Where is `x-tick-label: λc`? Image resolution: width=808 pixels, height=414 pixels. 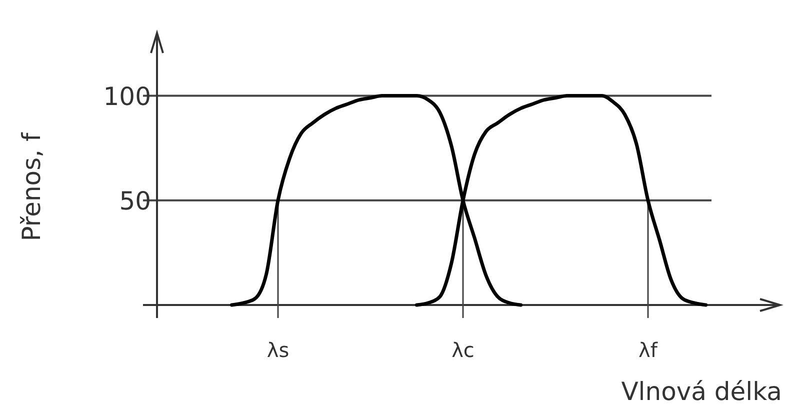 x-tick-label: λc is located at coordinates (463, 350).